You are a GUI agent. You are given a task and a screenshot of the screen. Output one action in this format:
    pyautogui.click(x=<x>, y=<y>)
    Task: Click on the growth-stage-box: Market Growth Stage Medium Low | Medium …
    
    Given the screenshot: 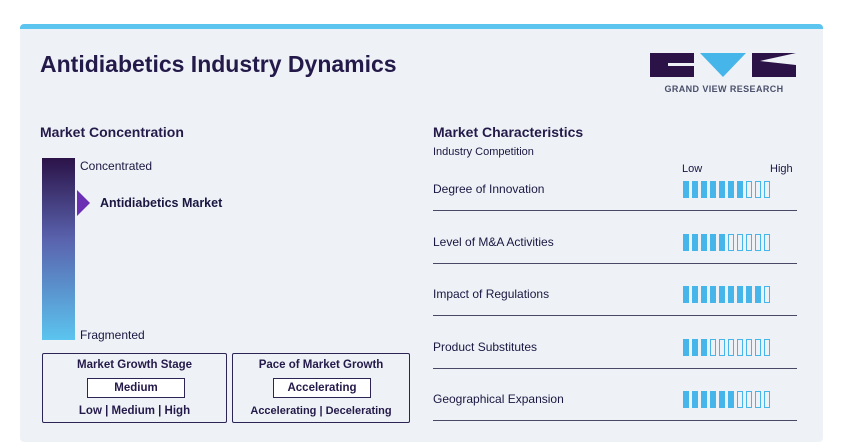 What is the action you would take?
    pyautogui.click(x=134, y=388)
    